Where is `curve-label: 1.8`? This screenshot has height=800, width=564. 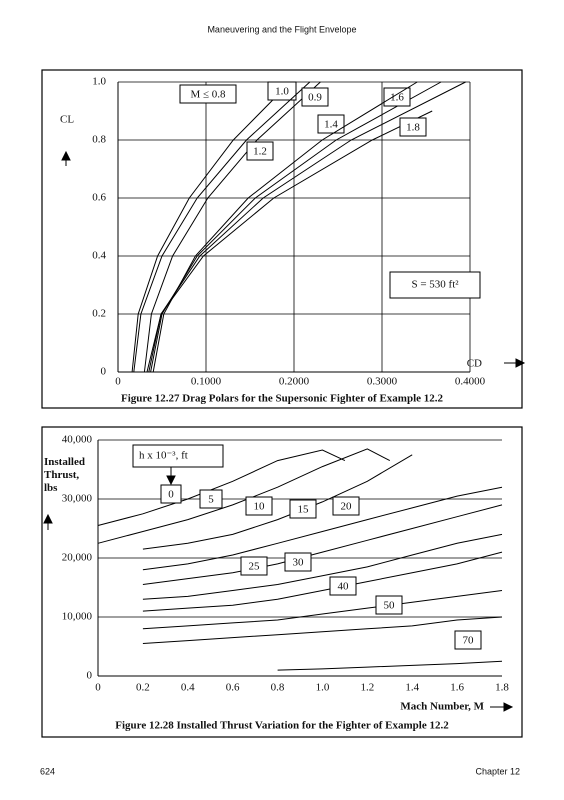
curve-label: 1.8 is located at coordinates (413, 128).